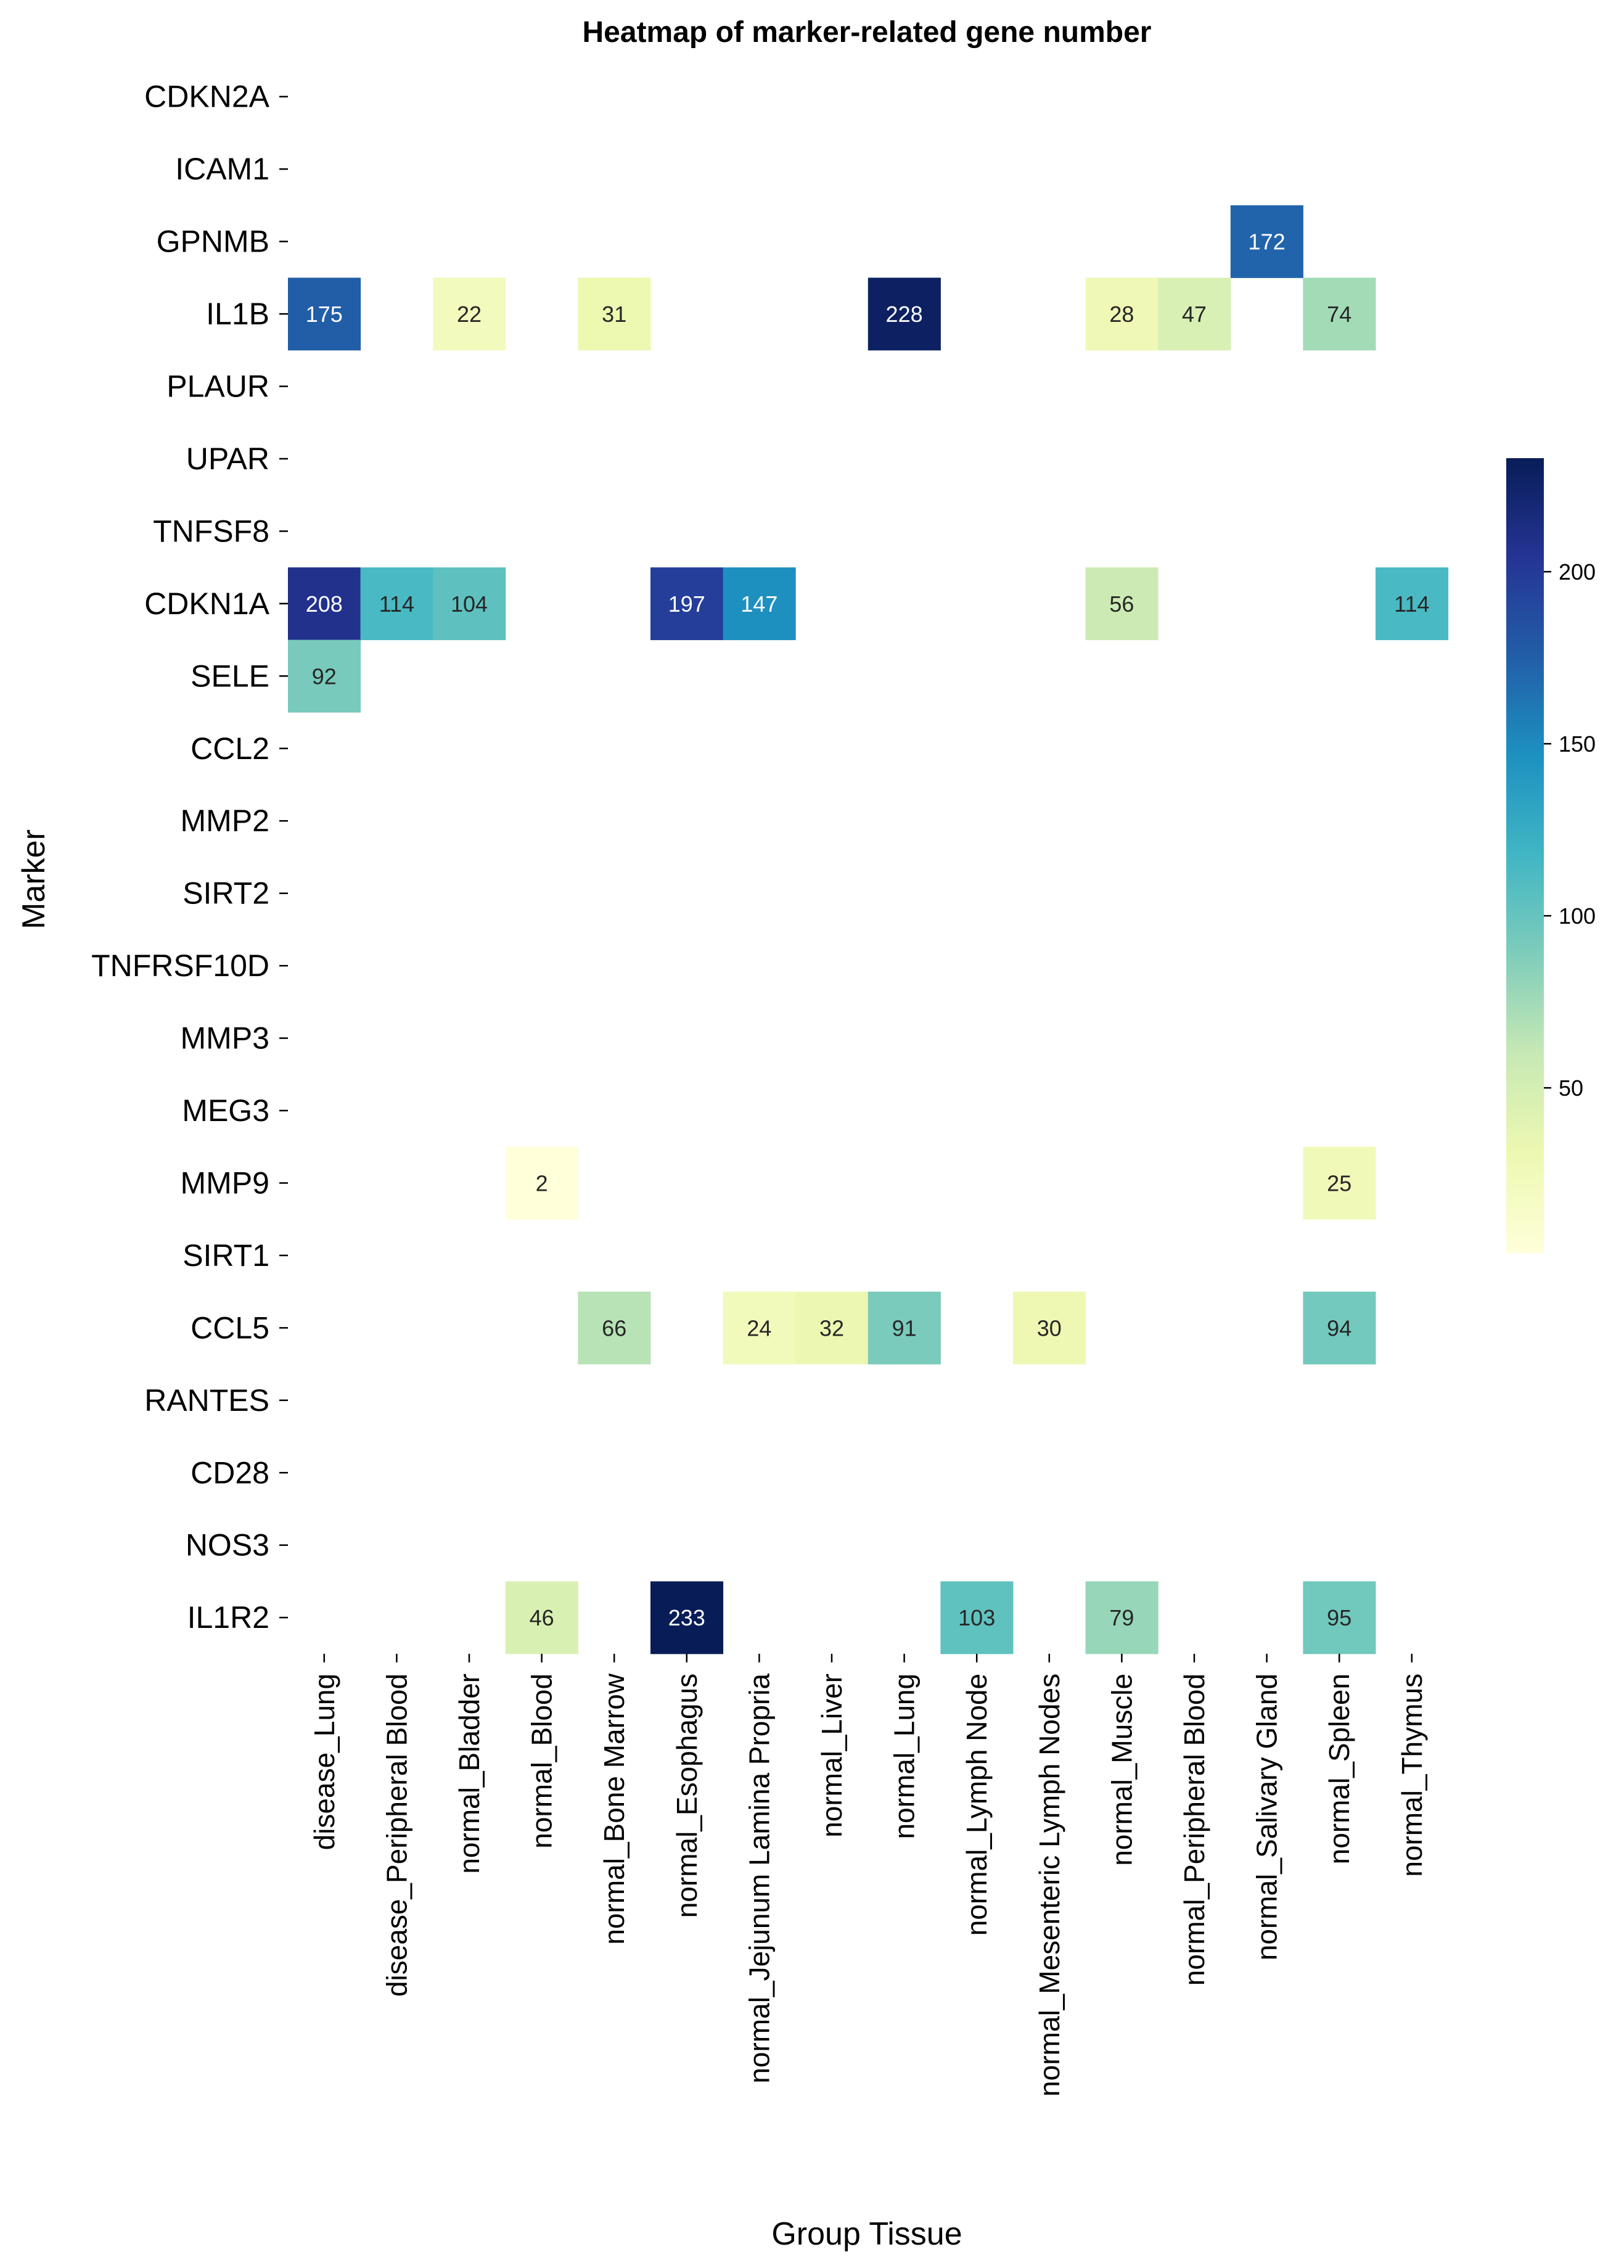  What do you see at coordinates (230, 1327) in the screenshot?
I see `y-tick-label: CCL5` at bounding box center [230, 1327].